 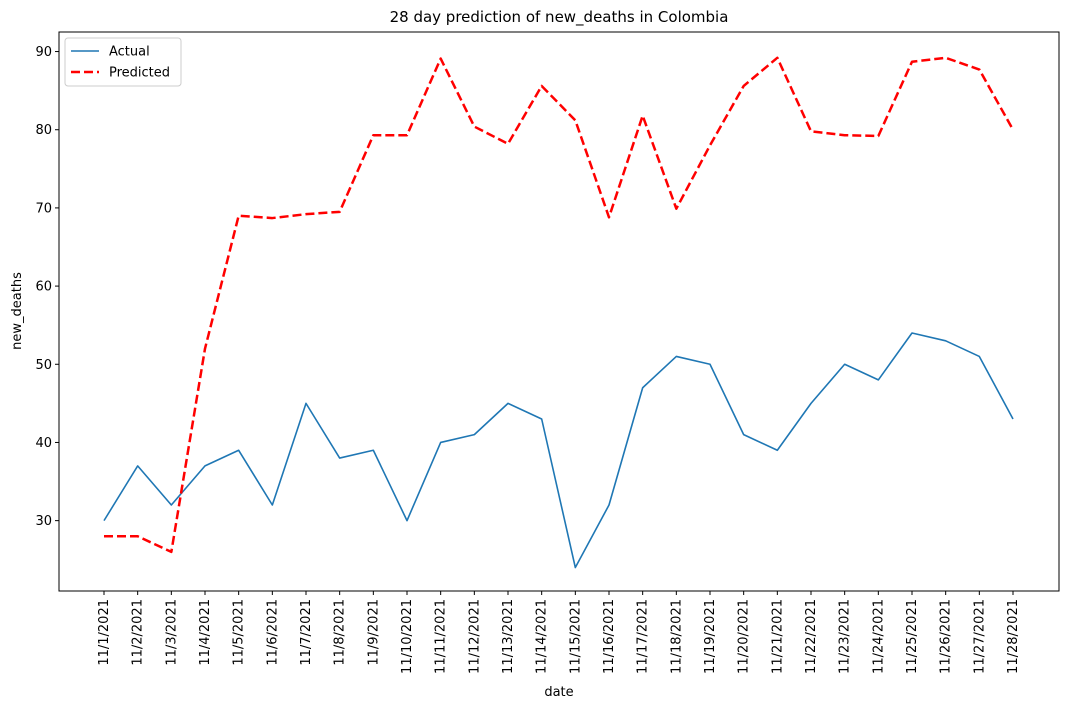 I want to click on x-tick-label: 11/18/2021, so click(x=676, y=636).